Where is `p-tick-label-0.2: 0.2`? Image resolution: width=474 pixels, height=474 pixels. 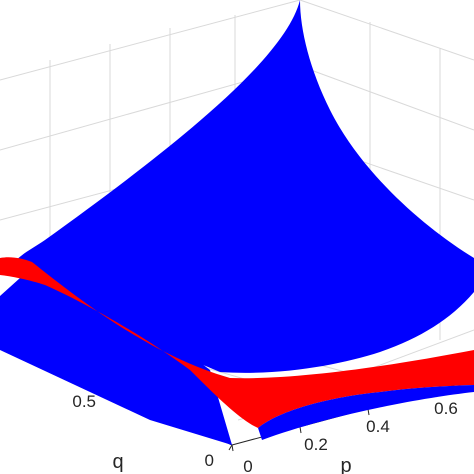
p-tick-label-0.2: 0.2 is located at coordinates (316, 444).